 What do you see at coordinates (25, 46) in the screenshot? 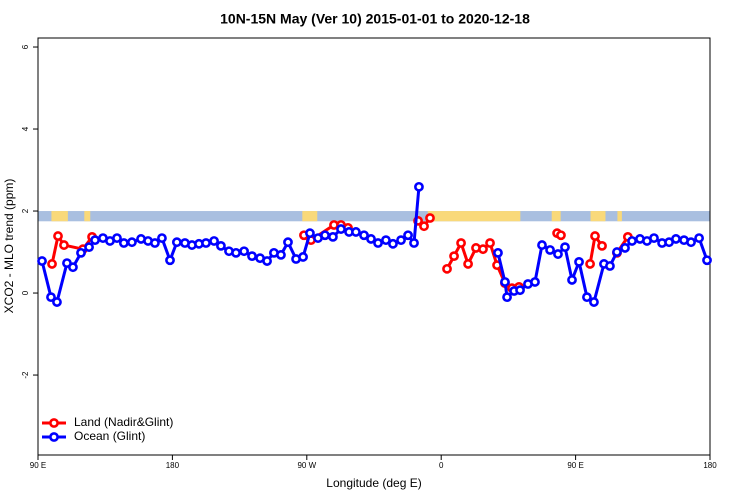
I see `y-tick-label: 6` at bounding box center [25, 46].